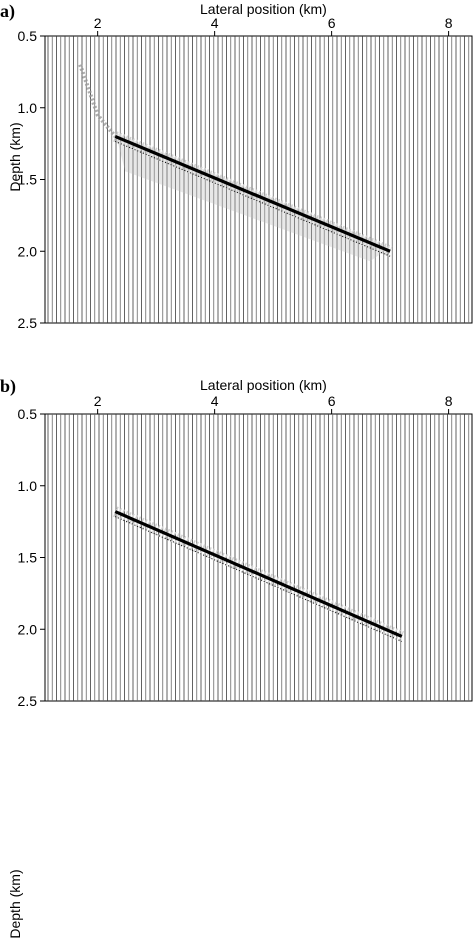 The height and width of the screenshot is (939, 474). What do you see at coordinates (7, 11) in the screenshot?
I see `panel-label: a)` at bounding box center [7, 11].